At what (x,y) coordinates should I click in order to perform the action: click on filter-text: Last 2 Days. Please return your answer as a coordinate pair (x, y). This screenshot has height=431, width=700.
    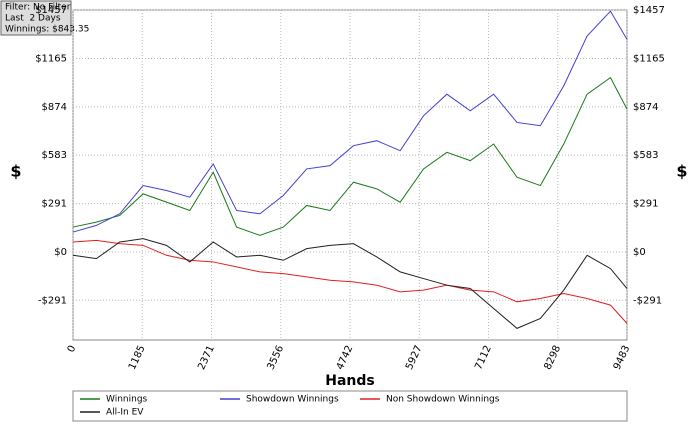
    Looking at the image, I should click on (33, 19).